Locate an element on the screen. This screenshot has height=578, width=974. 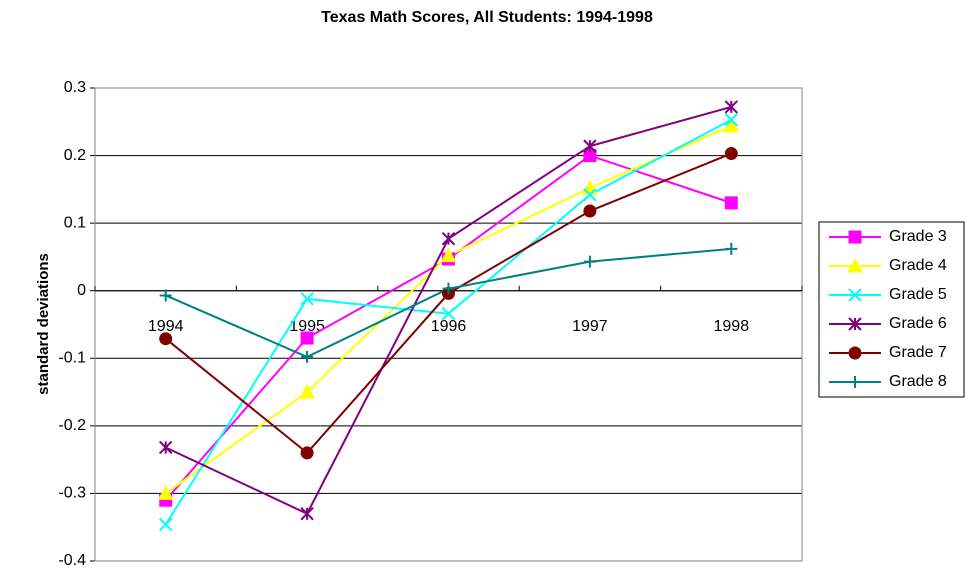
legend-label: Grade 3 is located at coordinates (918, 236).